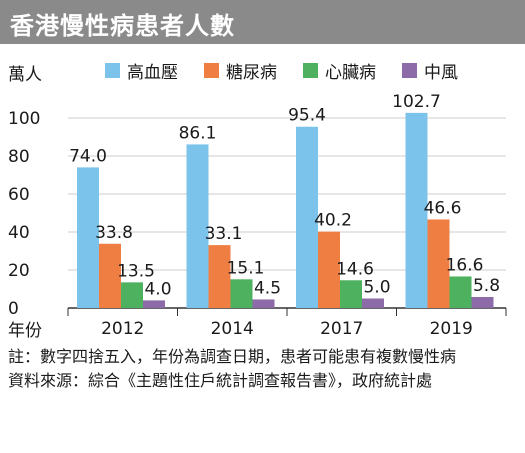 This screenshot has height=453, width=525. Describe the element at coordinates (355, 269) in the screenshot. I see `data-label: 14.6` at that location.